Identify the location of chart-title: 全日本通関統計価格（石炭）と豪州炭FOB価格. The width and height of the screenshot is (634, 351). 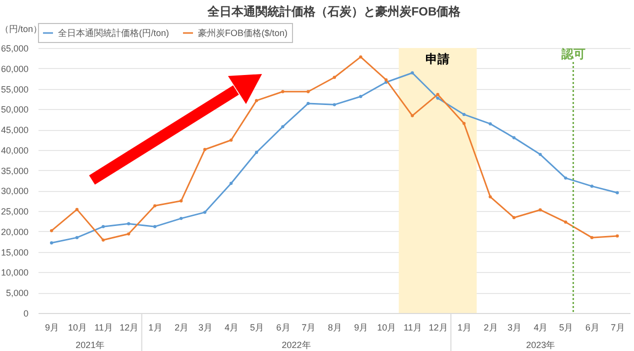
(334, 11).